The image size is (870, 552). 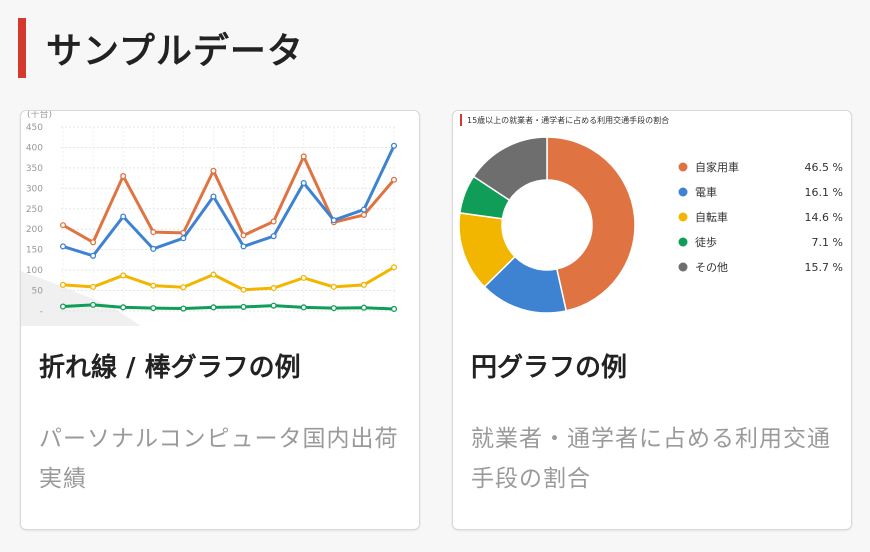 I want to click on decorative-shape, so click(x=81, y=298).